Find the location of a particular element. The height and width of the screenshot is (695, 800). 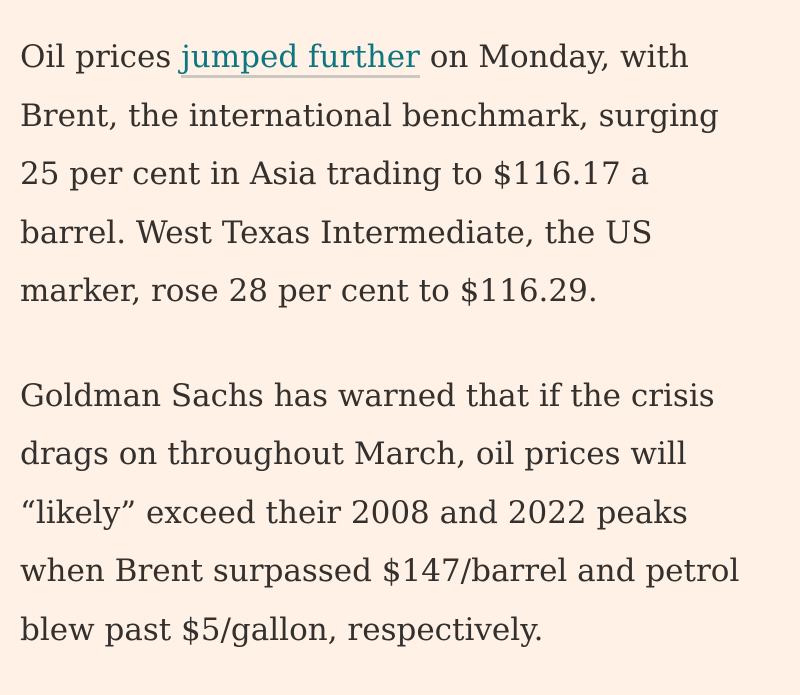

text: on Monday, with is located at coordinates (554, 57).